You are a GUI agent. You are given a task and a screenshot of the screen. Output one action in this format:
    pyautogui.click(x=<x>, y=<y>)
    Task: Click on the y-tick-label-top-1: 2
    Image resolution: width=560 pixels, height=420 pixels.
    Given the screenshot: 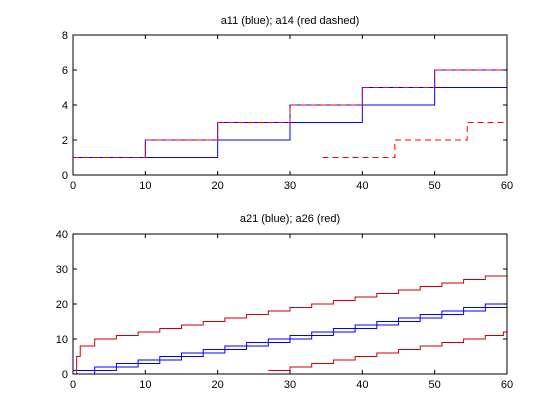 What is the action you would take?
    pyautogui.click(x=65, y=141)
    